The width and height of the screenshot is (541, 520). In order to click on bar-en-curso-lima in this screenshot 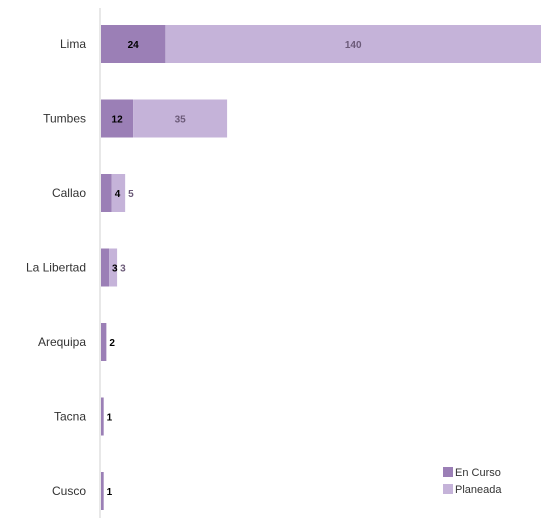, I will do `click(133, 44)`.